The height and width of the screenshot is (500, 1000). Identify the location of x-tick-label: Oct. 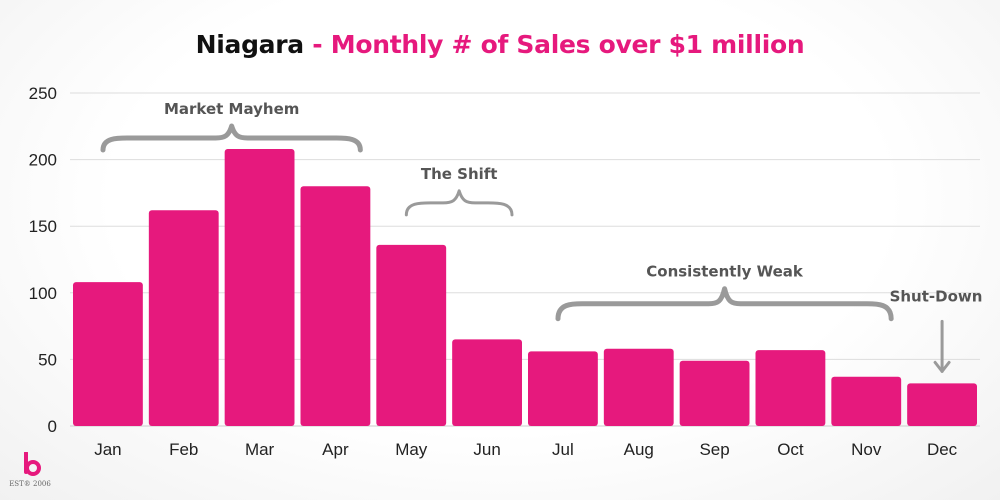
(790, 449).